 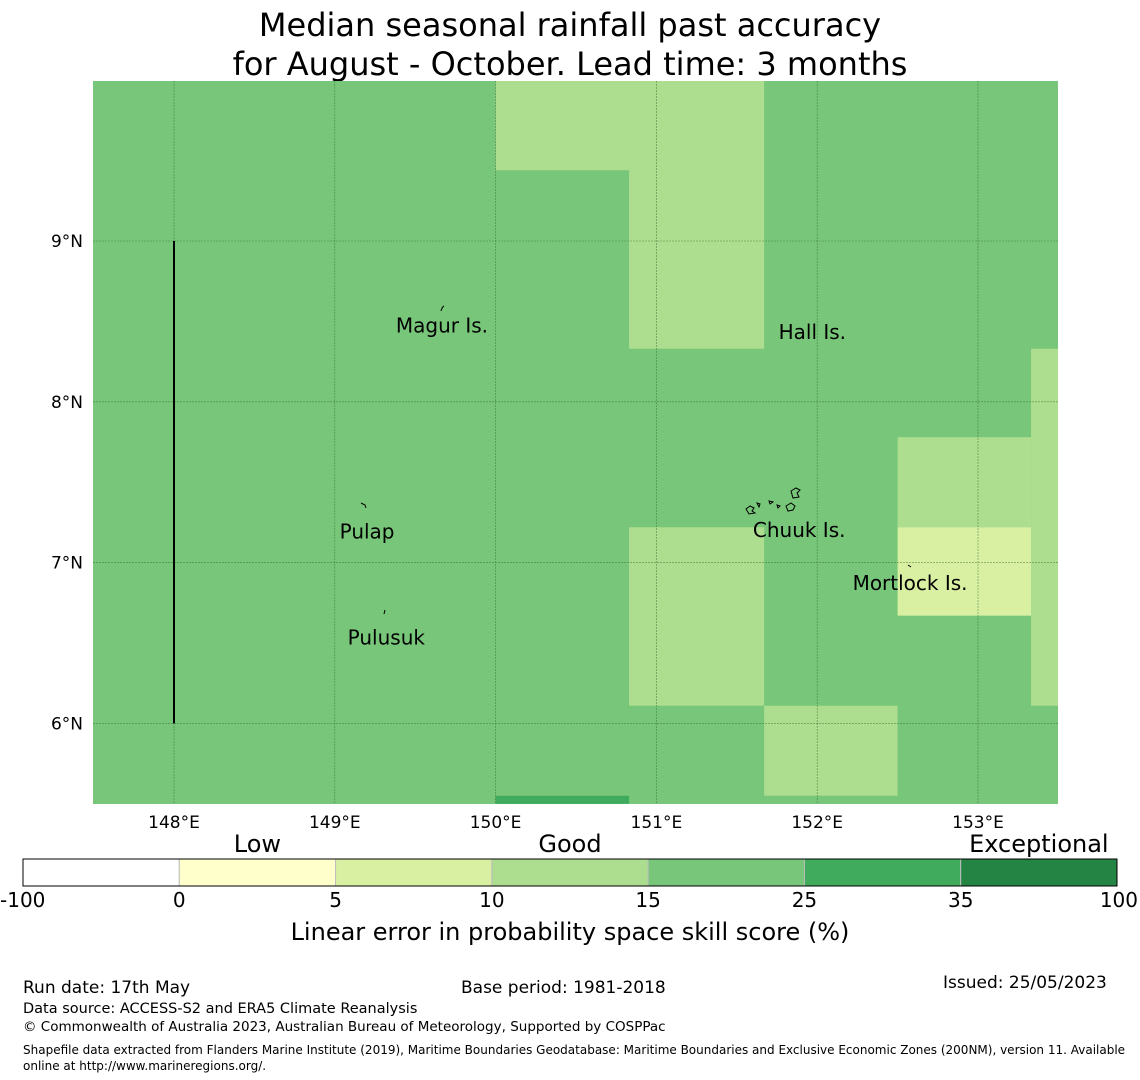 I want to click on colorbar-tick-6: 35, so click(x=960, y=900).